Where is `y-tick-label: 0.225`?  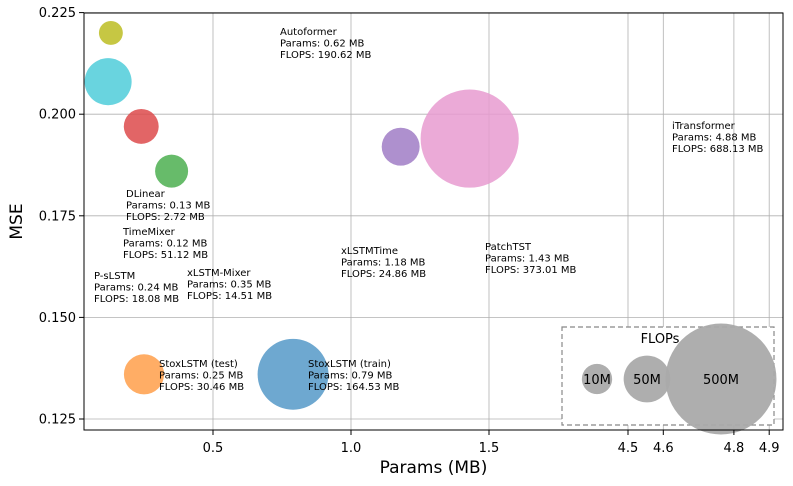 y-tick-label: 0.225 is located at coordinates (57, 13).